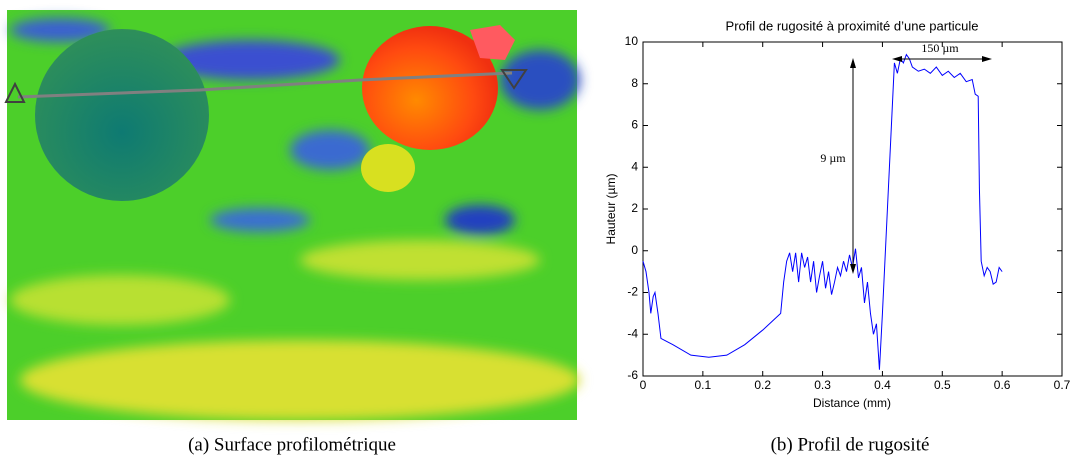 This screenshot has height=466, width=1076. Describe the element at coordinates (850, 444) in the screenshot. I see `caption: (b) Profil de rugosité` at that location.